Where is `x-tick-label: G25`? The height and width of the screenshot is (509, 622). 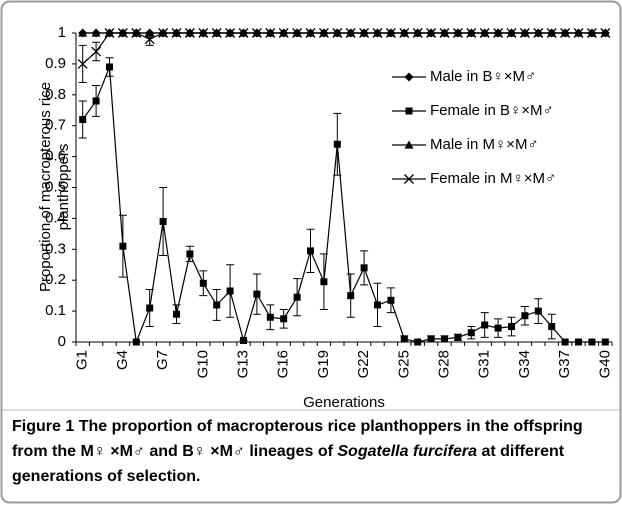 x-tick-label: G25 is located at coordinates (403, 364).